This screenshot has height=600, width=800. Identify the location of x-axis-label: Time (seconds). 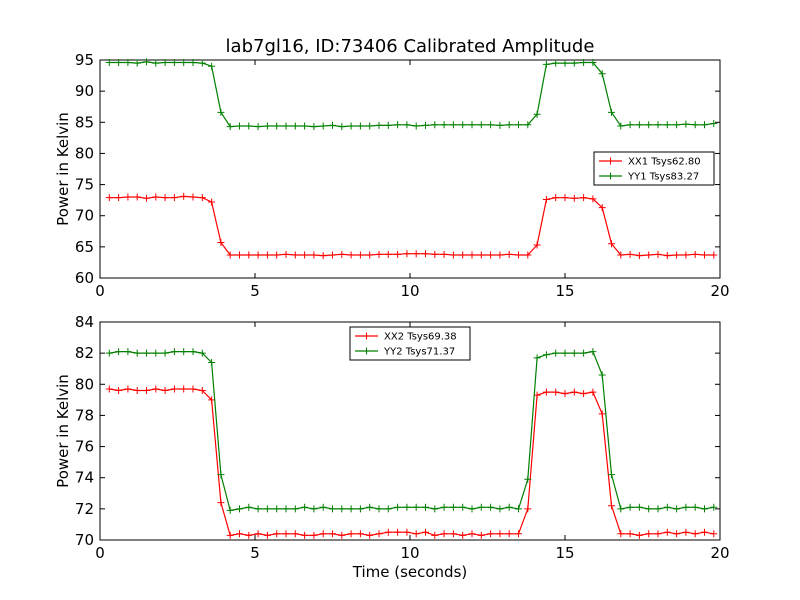
(410, 572).